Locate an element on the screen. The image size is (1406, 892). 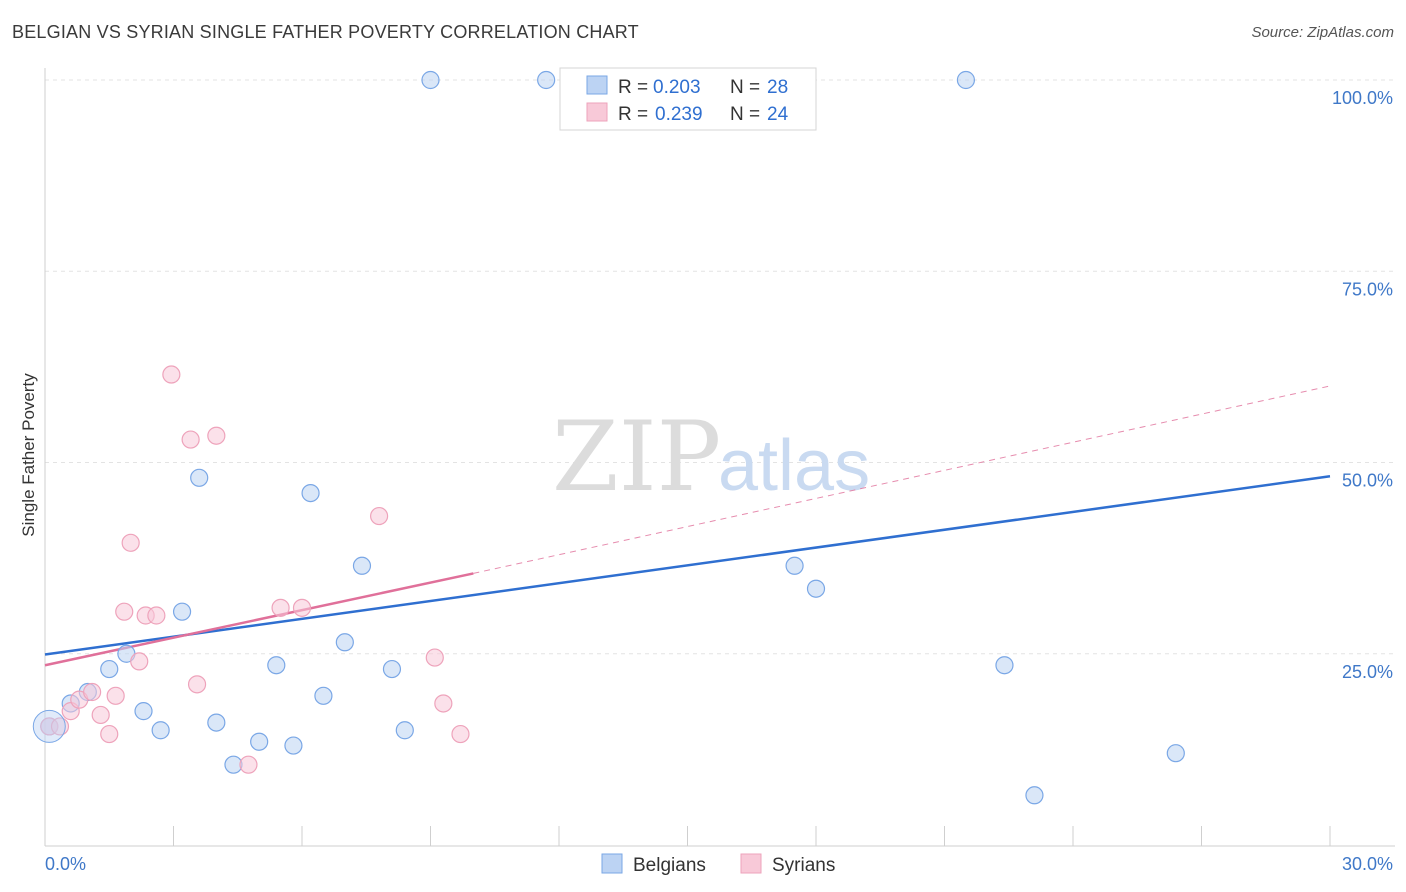
legend-n-value-belgians: 28 is located at coordinates (777, 87).